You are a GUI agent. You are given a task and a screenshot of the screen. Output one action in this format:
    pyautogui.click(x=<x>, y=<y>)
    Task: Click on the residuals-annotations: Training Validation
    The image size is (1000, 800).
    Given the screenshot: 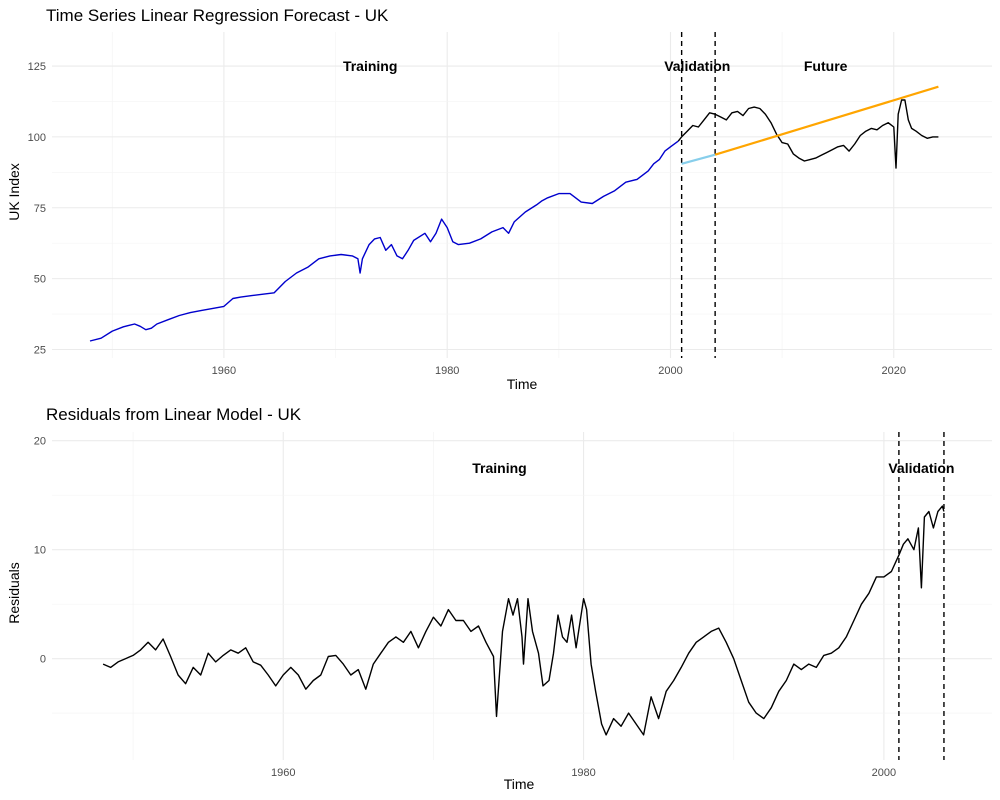 What is the action you would take?
    pyautogui.click(x=713, y=468)
    